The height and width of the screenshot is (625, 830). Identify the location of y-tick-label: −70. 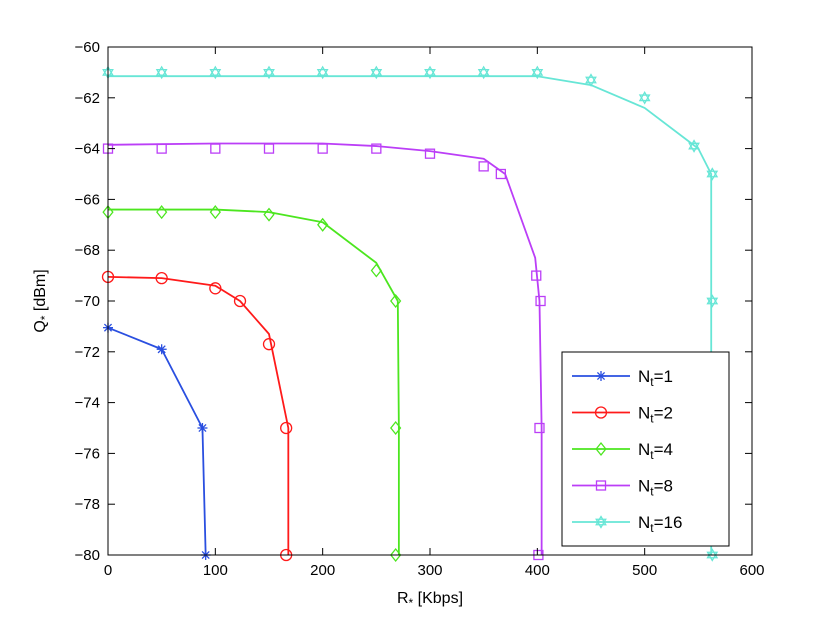
(87, 301).